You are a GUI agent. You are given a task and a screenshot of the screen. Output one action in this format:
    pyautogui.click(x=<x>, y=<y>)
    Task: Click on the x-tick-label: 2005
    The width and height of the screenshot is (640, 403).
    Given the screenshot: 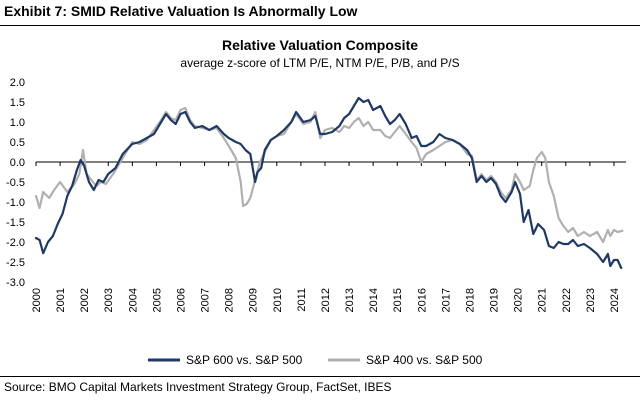 What is the action you would take?
    pyautogui.click(x=157, y=300)
    